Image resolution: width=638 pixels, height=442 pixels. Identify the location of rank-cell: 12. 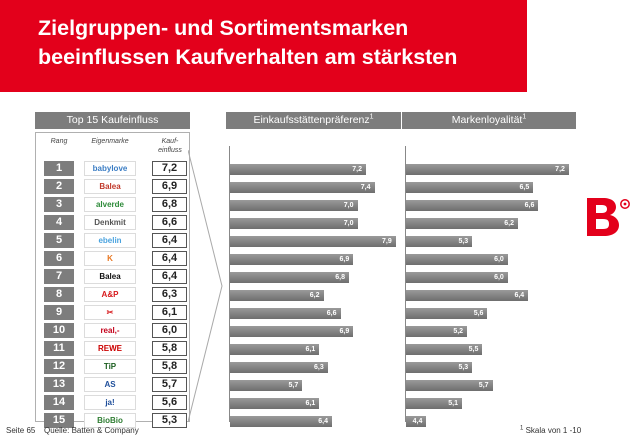
(59, 366).